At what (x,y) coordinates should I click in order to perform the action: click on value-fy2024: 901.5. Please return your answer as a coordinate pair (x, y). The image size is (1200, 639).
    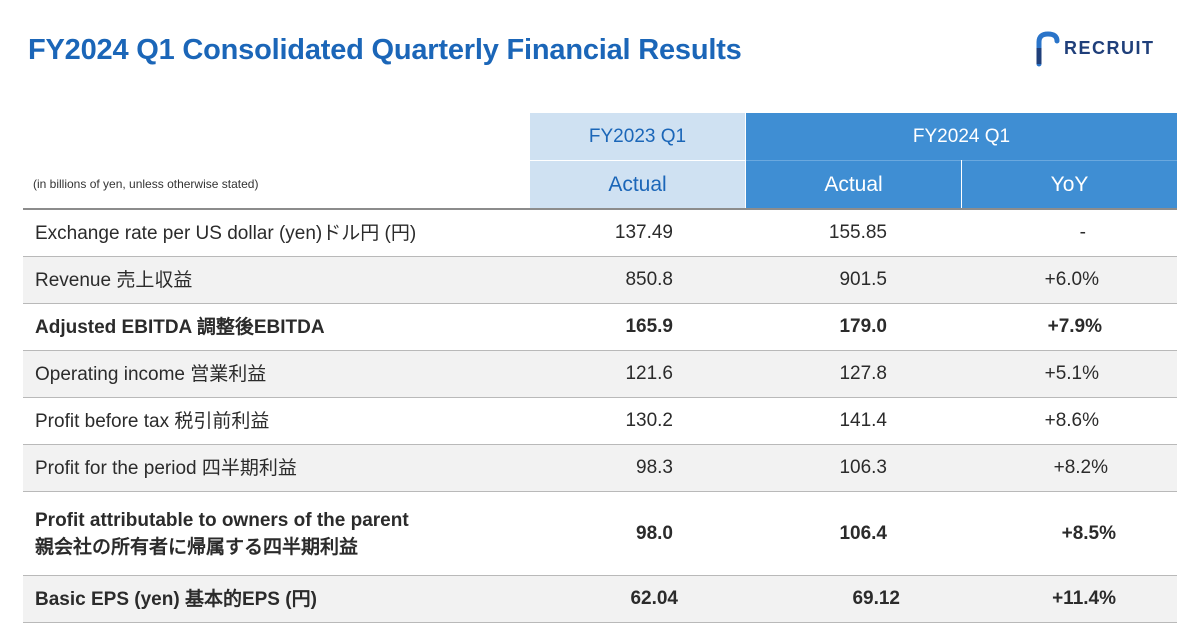
    Looking at the image, I should click on (863, 279).